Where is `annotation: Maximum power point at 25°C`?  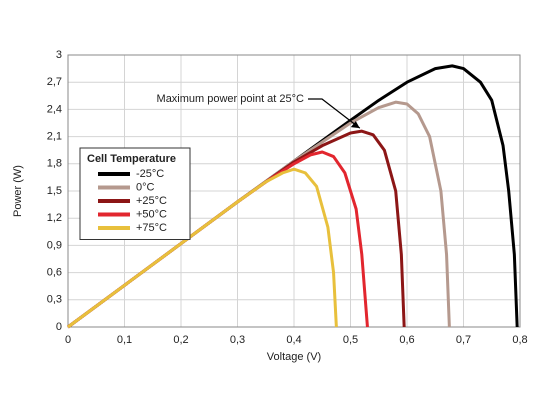
annotation: Maximum power point at 25°C is located at coordinates (231, 99).